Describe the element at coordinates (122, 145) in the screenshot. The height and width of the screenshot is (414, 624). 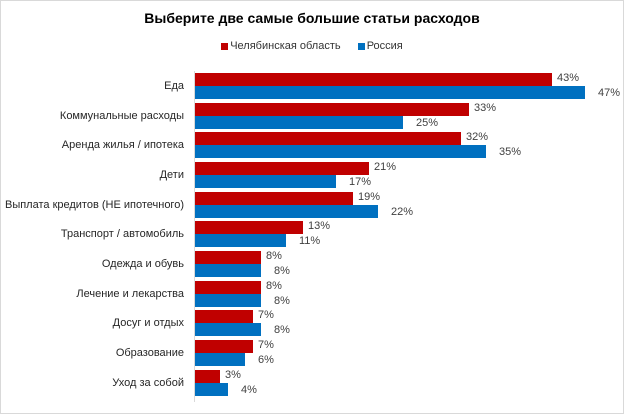
I see `category-label: Аренда жилья / ипотека` at that location.